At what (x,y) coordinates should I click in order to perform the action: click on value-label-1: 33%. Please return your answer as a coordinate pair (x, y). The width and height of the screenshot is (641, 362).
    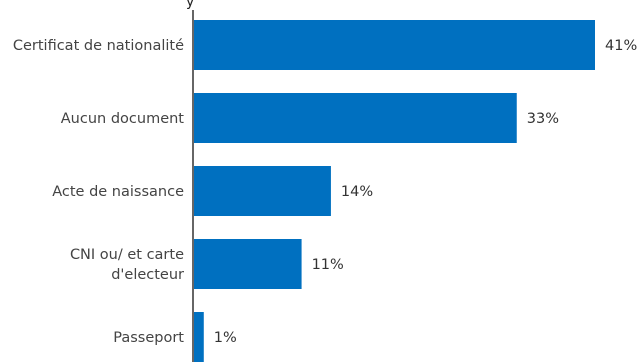
    Looking at the image, I should click on (543, 119).